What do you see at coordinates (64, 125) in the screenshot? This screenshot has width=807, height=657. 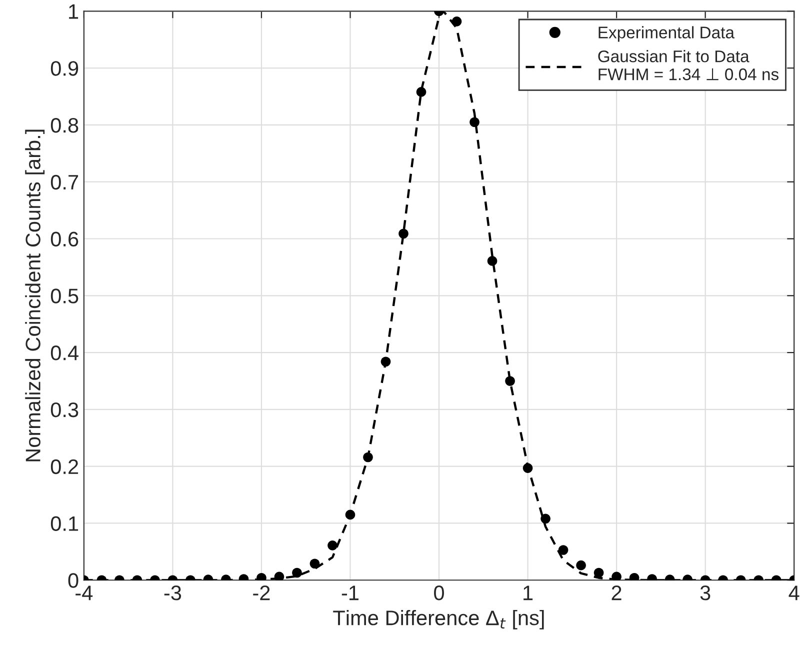 I see `y-tick-label: 0.8` at bounding box center [64, 125].